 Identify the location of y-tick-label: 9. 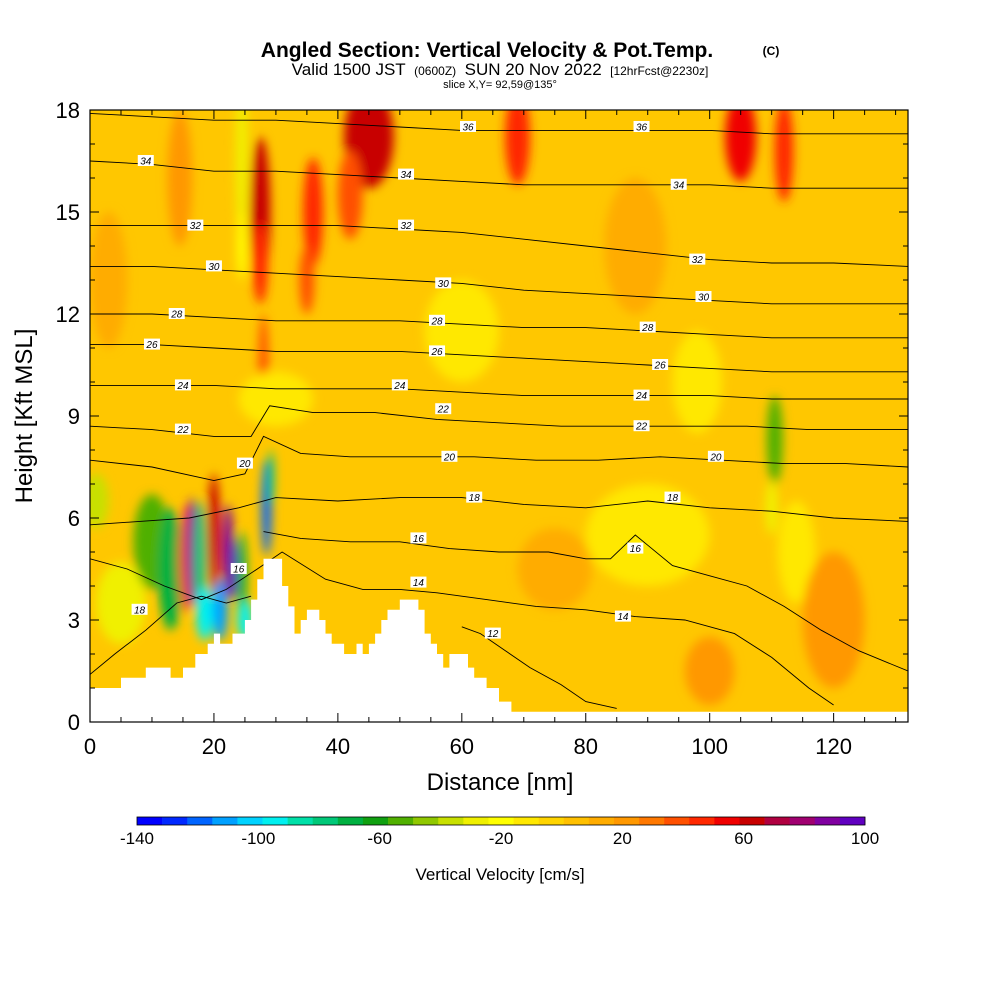
(74, 416).